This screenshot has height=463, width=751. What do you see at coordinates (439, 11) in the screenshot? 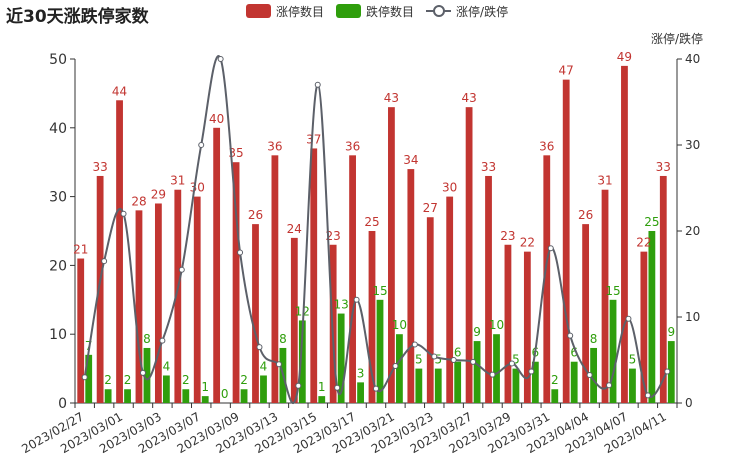
I see `legend-line-icon` at bounding box center [439, 11].